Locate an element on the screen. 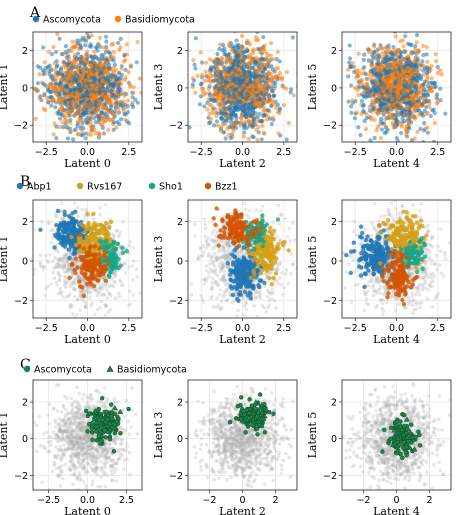  x-tick-label: 2.5 is located at coordinates (437, 152).